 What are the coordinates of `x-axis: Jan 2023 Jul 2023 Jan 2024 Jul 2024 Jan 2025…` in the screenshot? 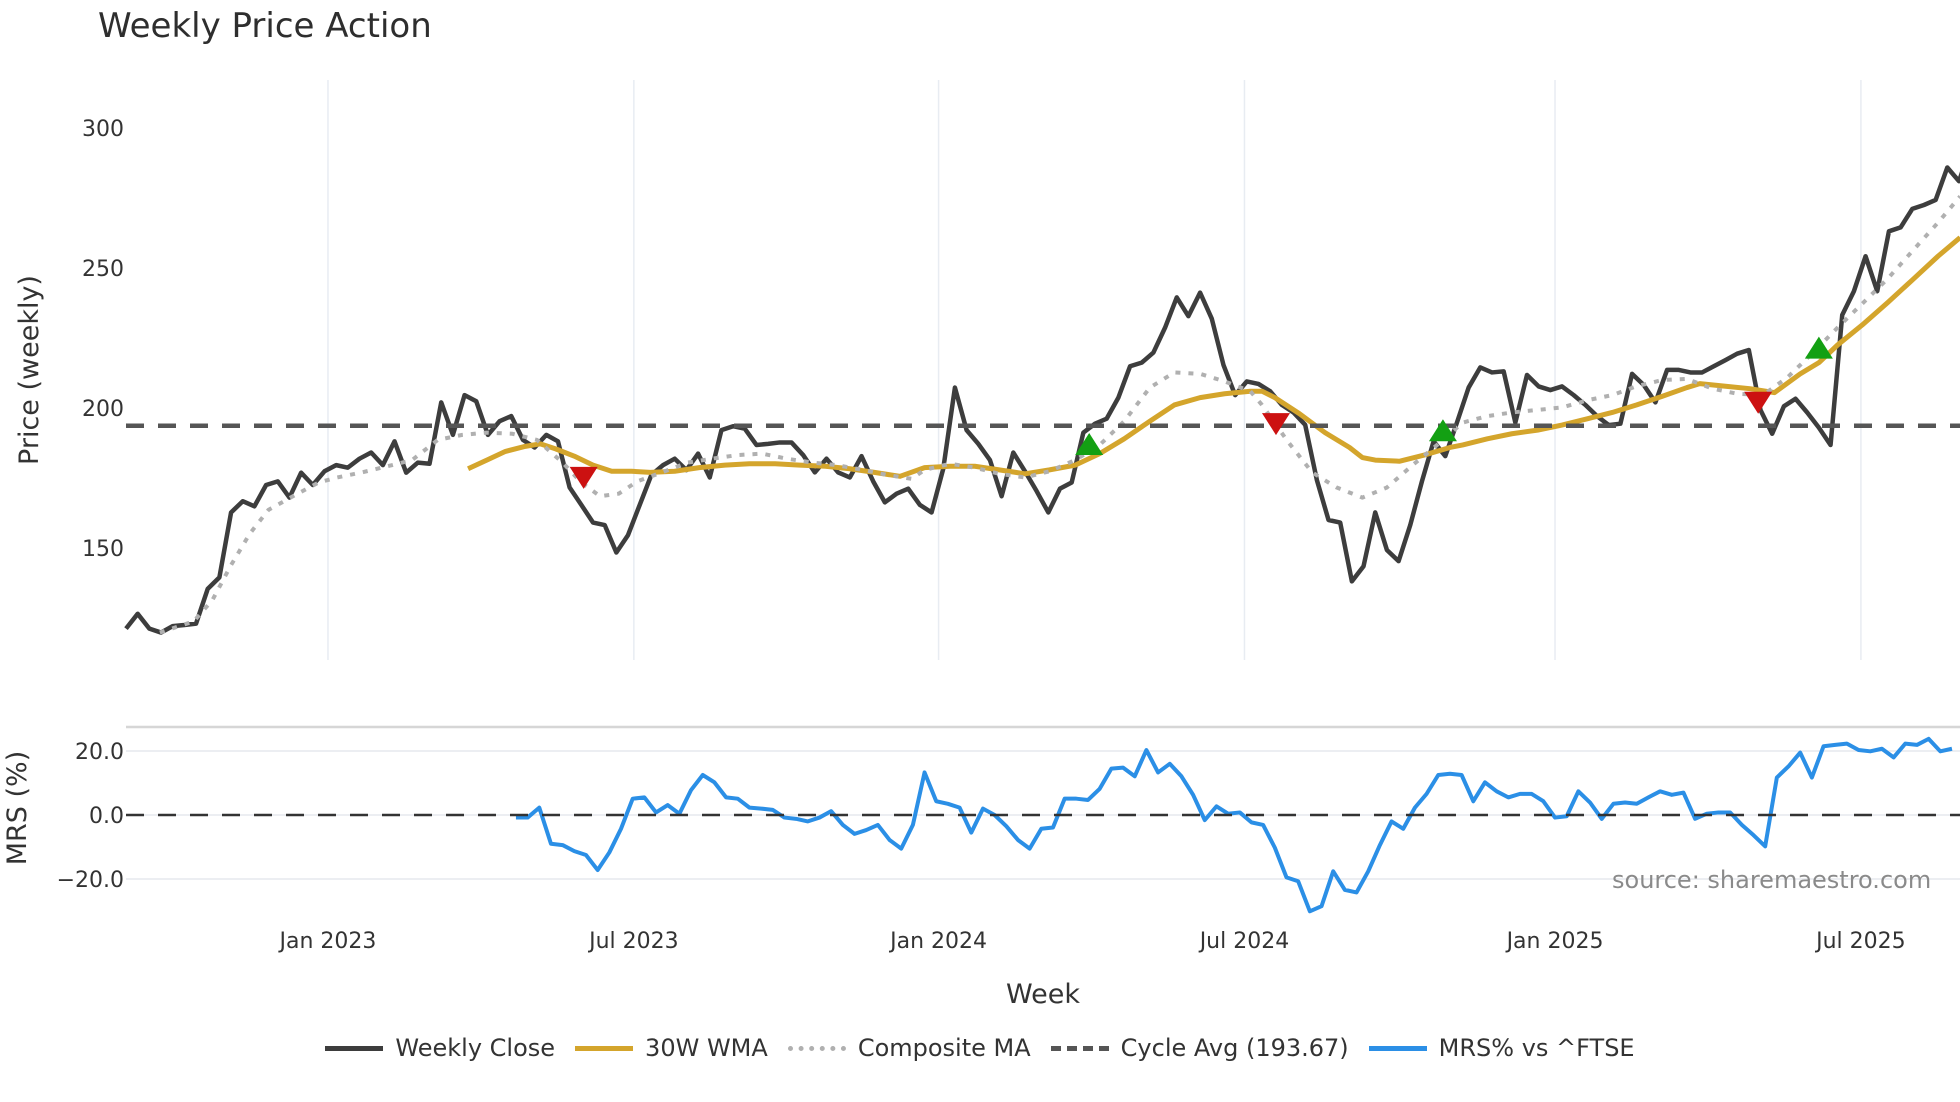 It's located at (1092, 969).